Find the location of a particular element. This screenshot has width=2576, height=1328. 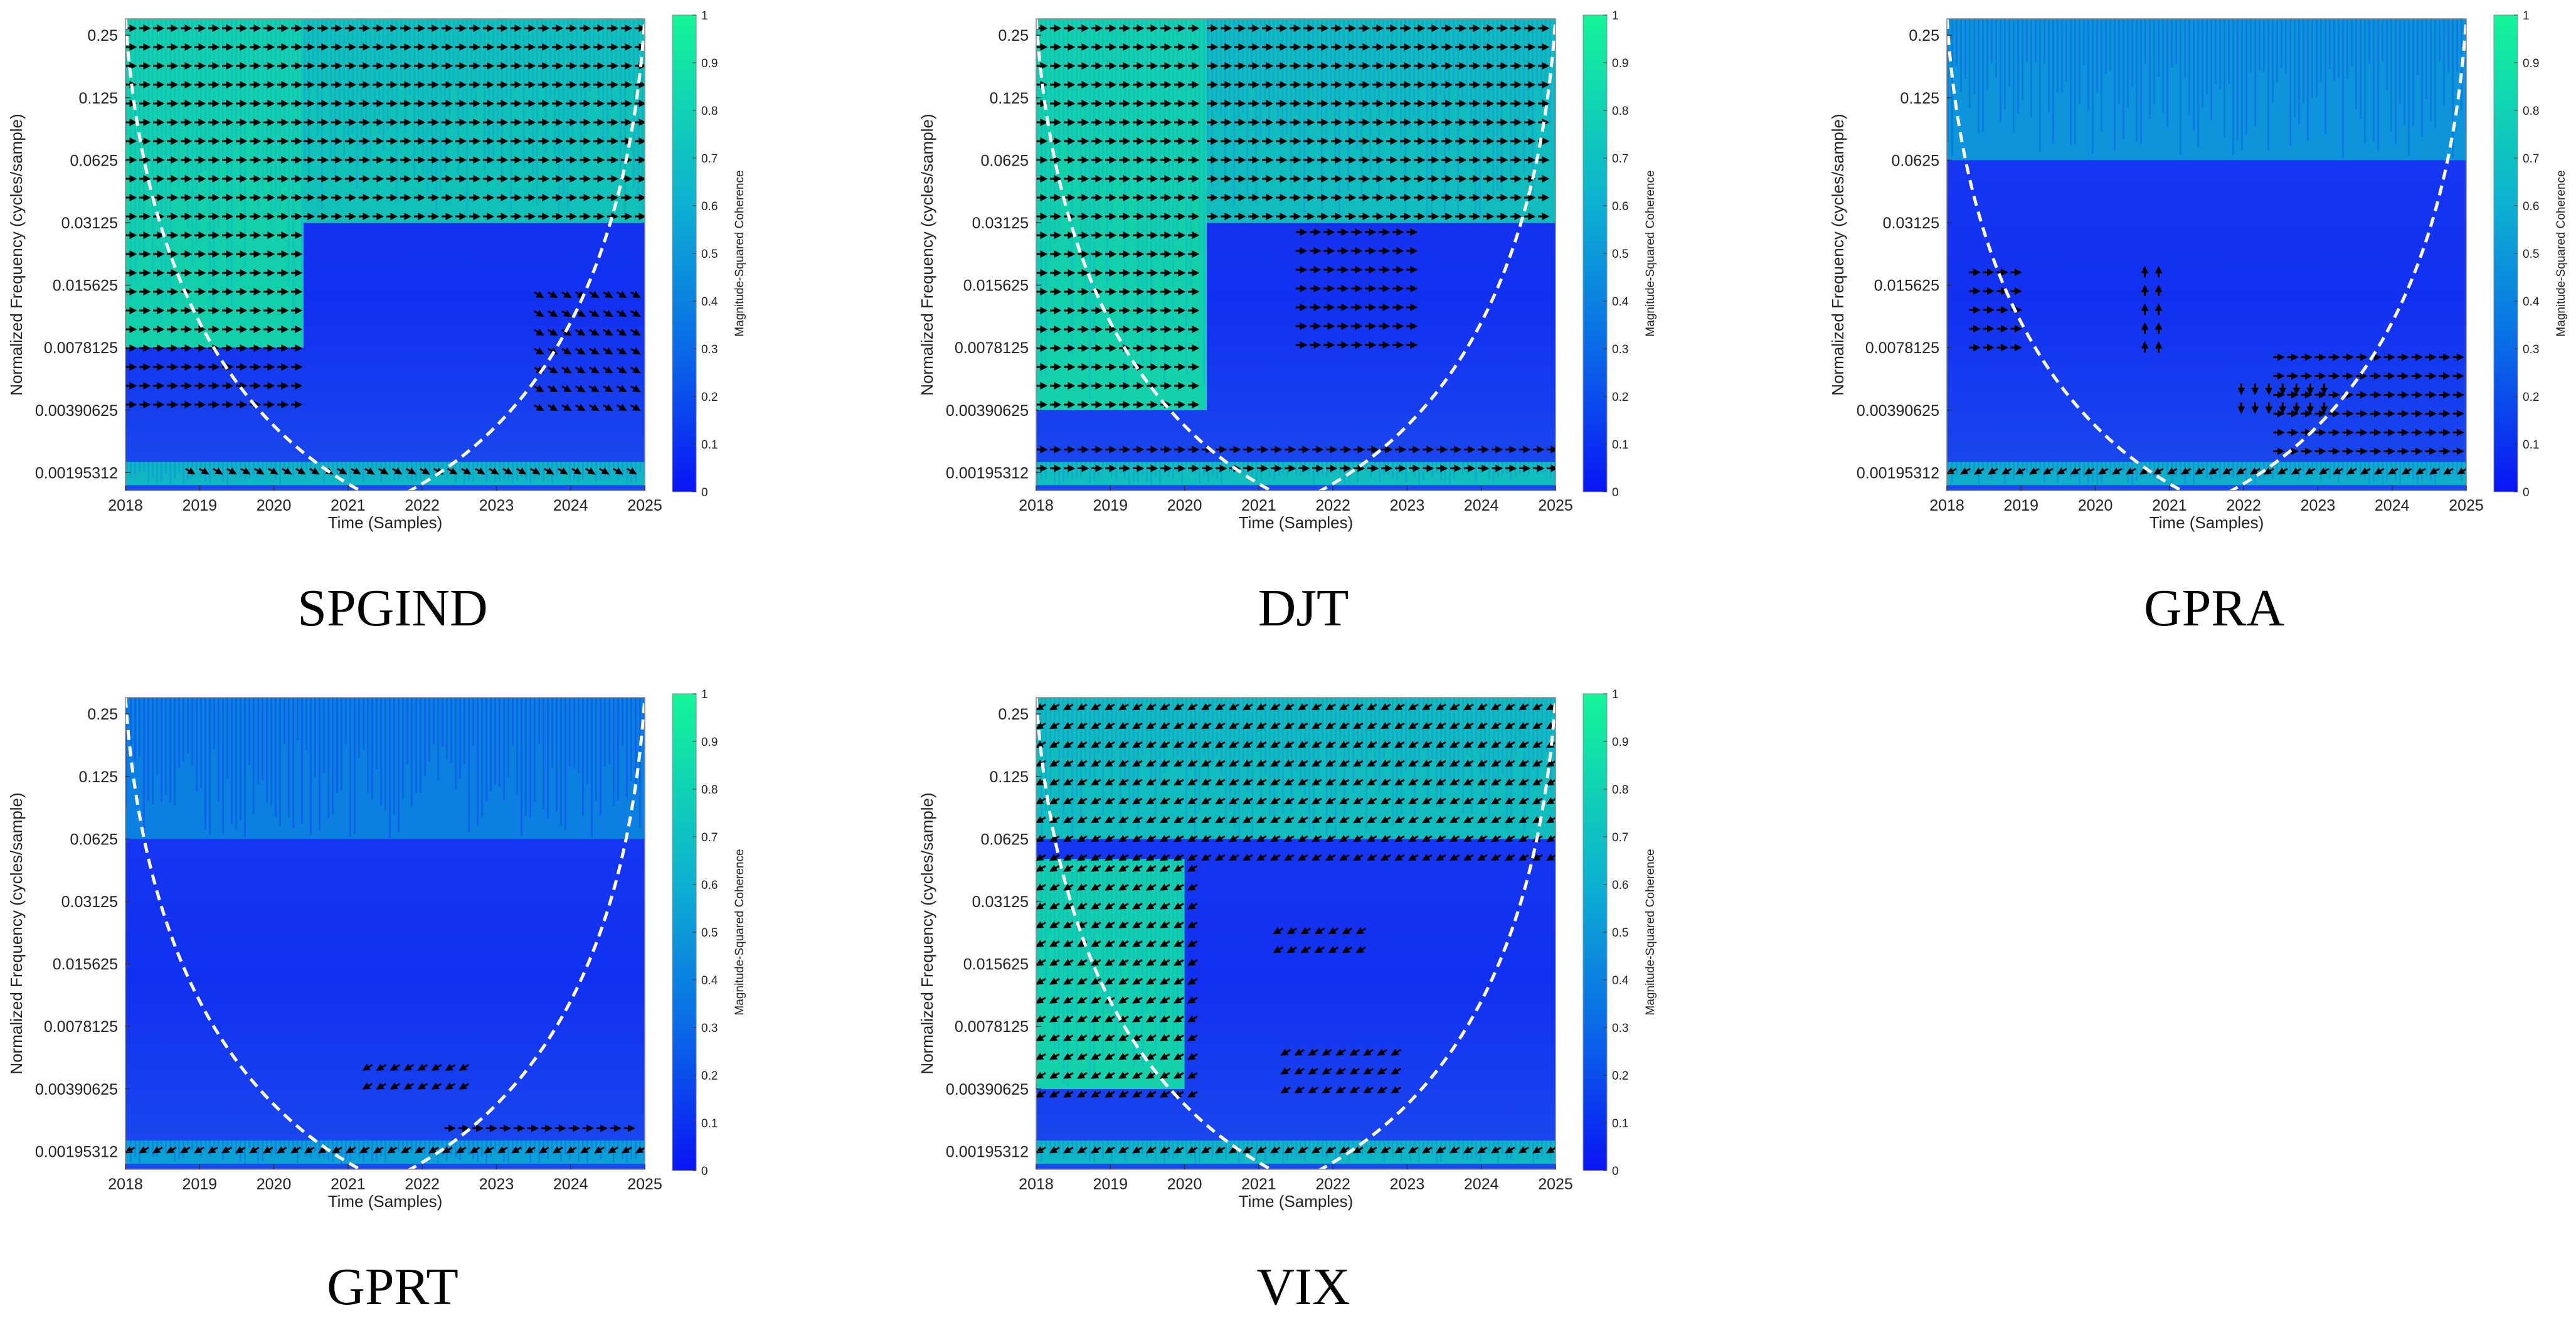

y-tick-label: 0.015625 is located at coordinates (85, 286).